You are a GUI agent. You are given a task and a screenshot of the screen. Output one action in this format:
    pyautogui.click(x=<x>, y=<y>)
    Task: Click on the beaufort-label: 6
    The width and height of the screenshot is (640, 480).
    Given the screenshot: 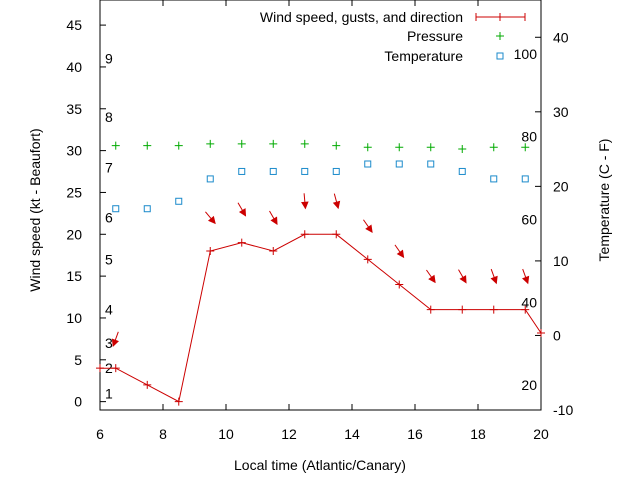 What is the action you would take?
    pyautogui.click(x=109, y=218)
    